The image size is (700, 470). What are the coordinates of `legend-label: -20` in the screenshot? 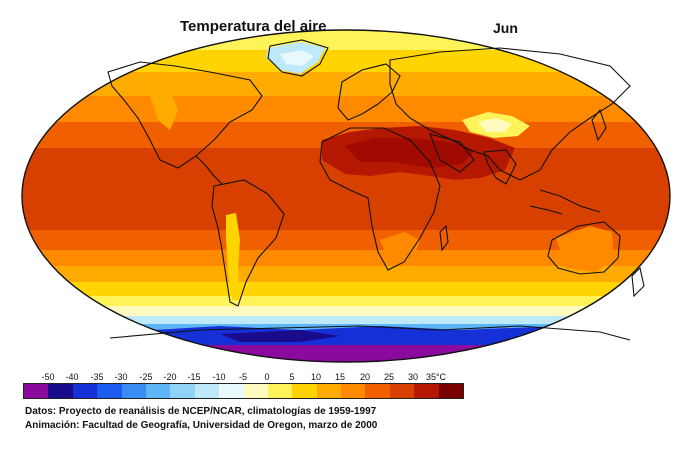 It's located at (170, 377).